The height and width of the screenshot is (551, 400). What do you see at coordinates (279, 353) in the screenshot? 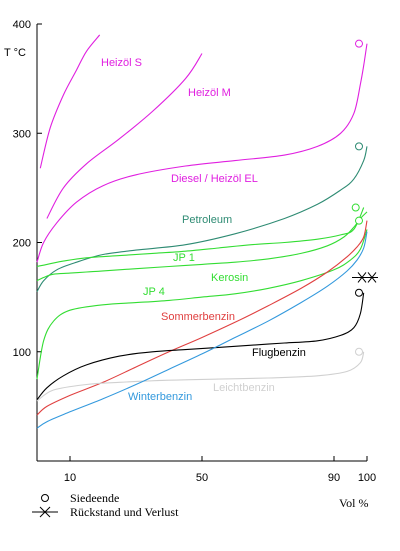
I see `series-label-flugbenzin: Flugbenzin` at bounding box center [279, 353].